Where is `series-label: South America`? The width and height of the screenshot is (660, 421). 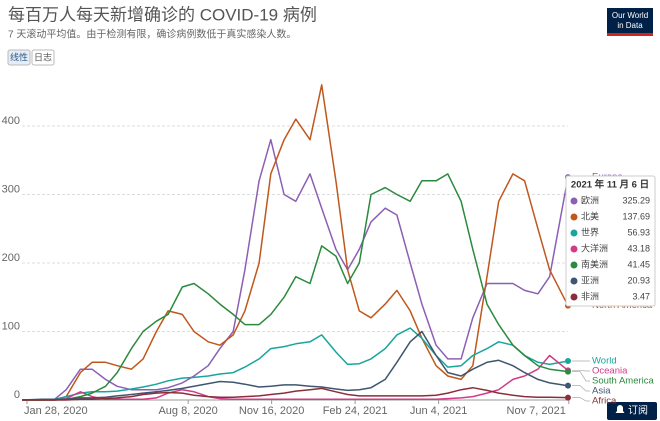
series-label: South America is located at coordinates (623, 381).